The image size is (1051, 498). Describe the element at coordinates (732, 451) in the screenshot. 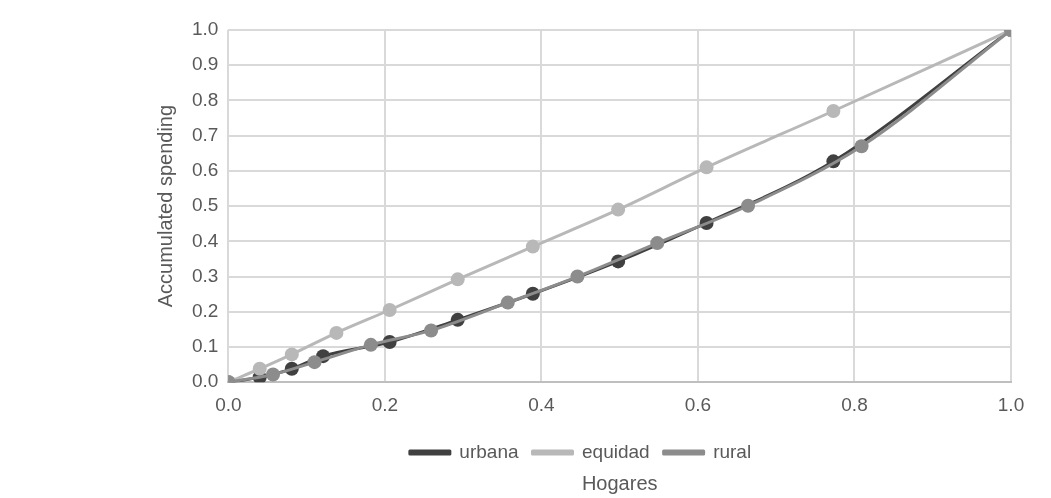

I see `legend-label: rural` at that location.